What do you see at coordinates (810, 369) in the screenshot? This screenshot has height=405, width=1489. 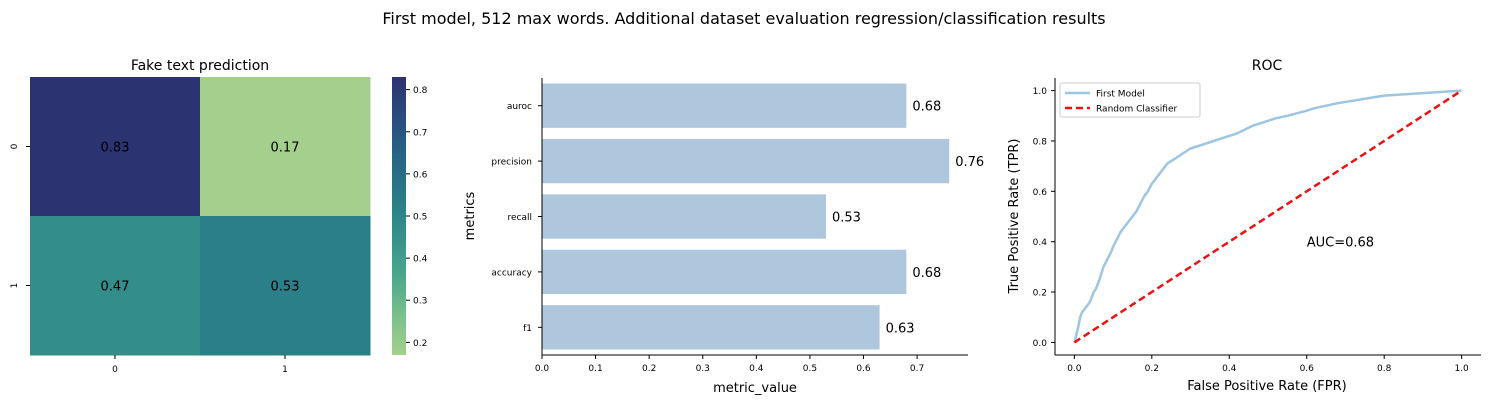 I see `bar-x-tick-label: 0.5` at bounding box center [810, 369].